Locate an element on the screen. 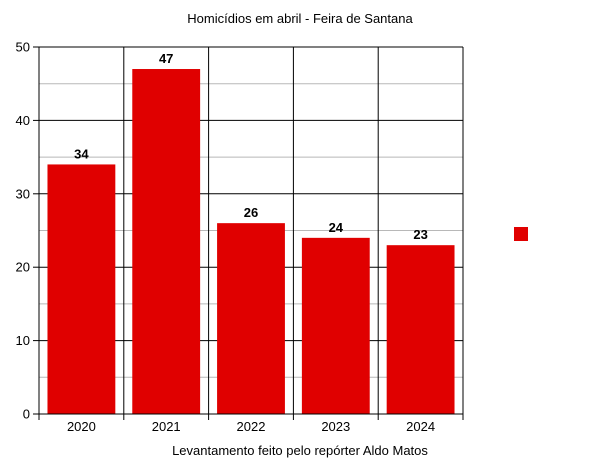  y-tick-label: 0 is located at coordinates (26, 414).